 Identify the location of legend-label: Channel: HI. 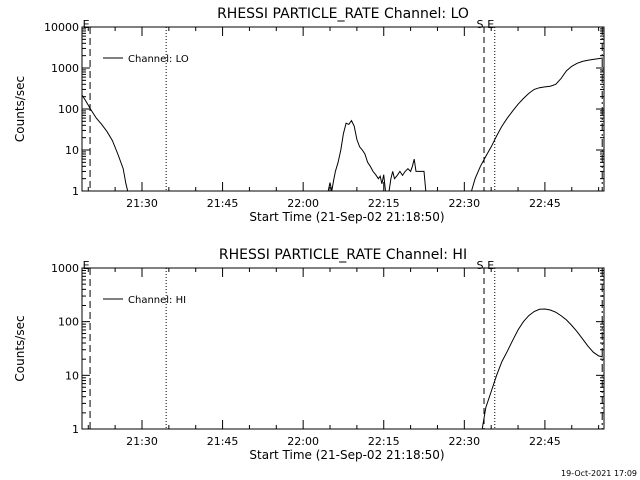
(157, 300).